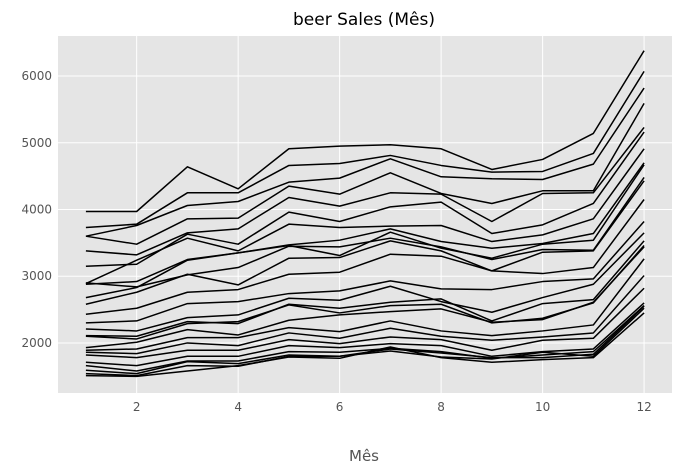  What do you see at coordinates (392, 407) in the screenshot?
I see `x-tick-labels: 2 4 6 8 10 12` at bounding box center [392, 407].